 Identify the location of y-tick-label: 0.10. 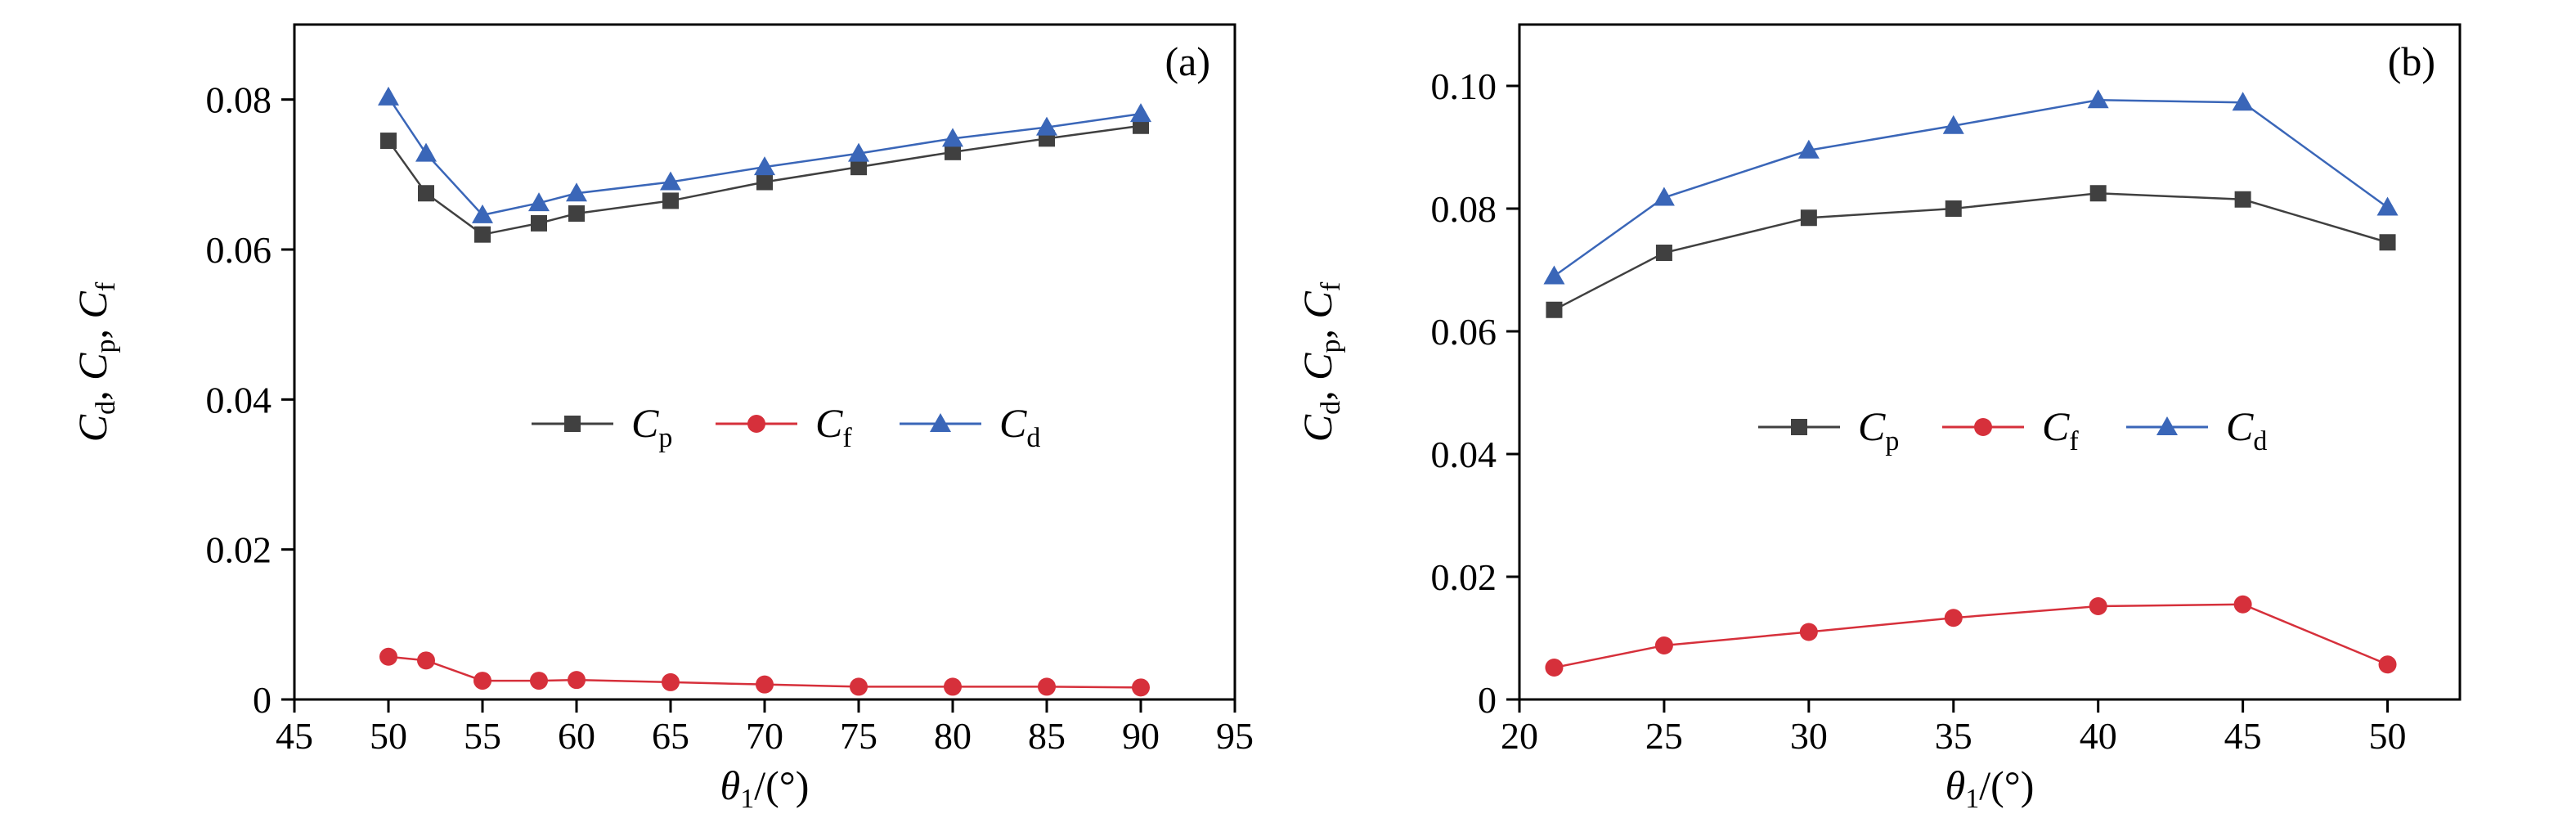
(1464, 86).